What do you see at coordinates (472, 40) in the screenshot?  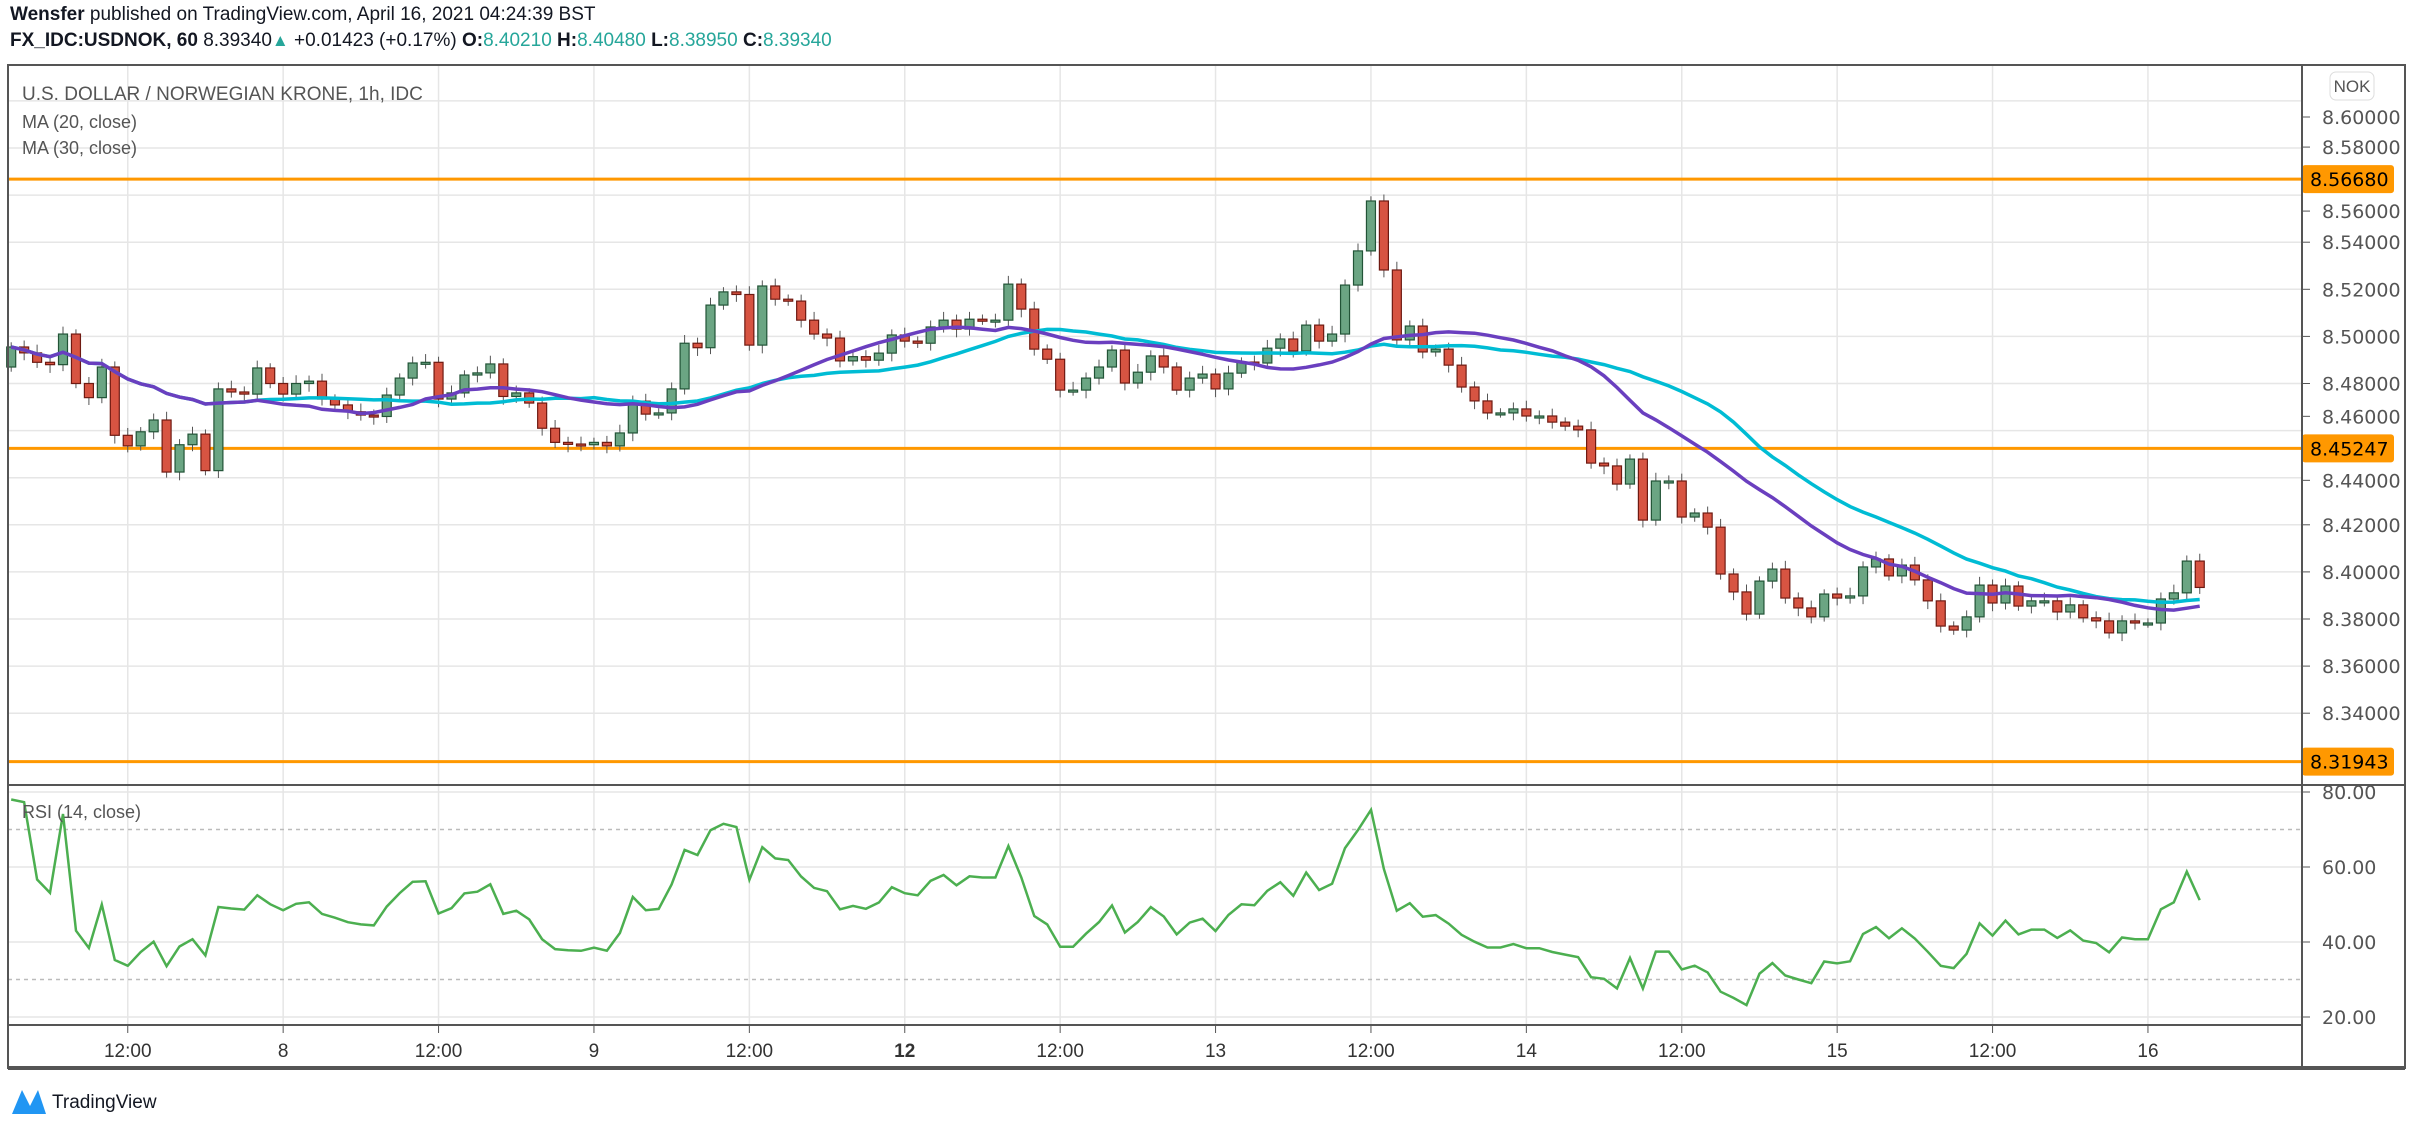 I see `open-label: O:` at bounding box center [472, 40].